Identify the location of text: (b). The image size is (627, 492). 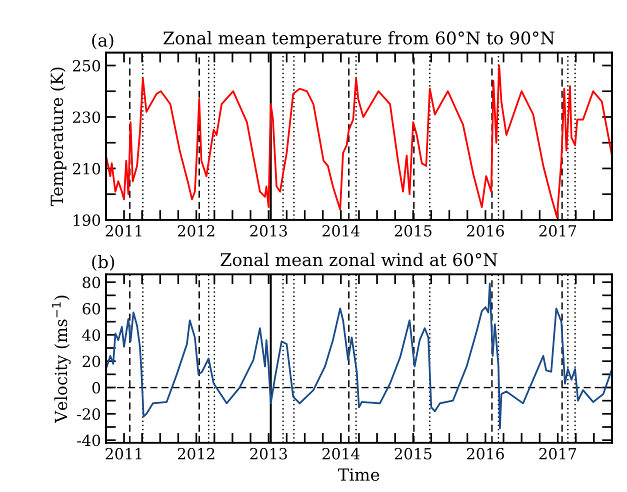
(103, 262).